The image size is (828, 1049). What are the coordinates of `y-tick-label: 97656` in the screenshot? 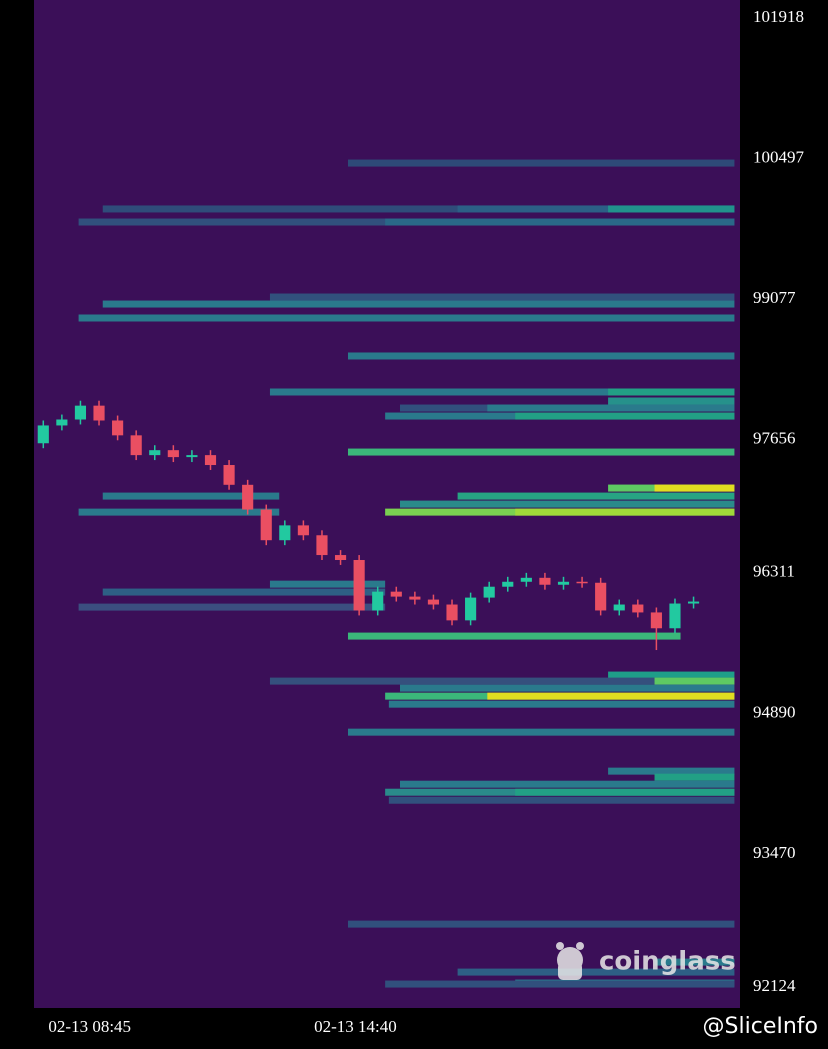 It's located at (774, 438).